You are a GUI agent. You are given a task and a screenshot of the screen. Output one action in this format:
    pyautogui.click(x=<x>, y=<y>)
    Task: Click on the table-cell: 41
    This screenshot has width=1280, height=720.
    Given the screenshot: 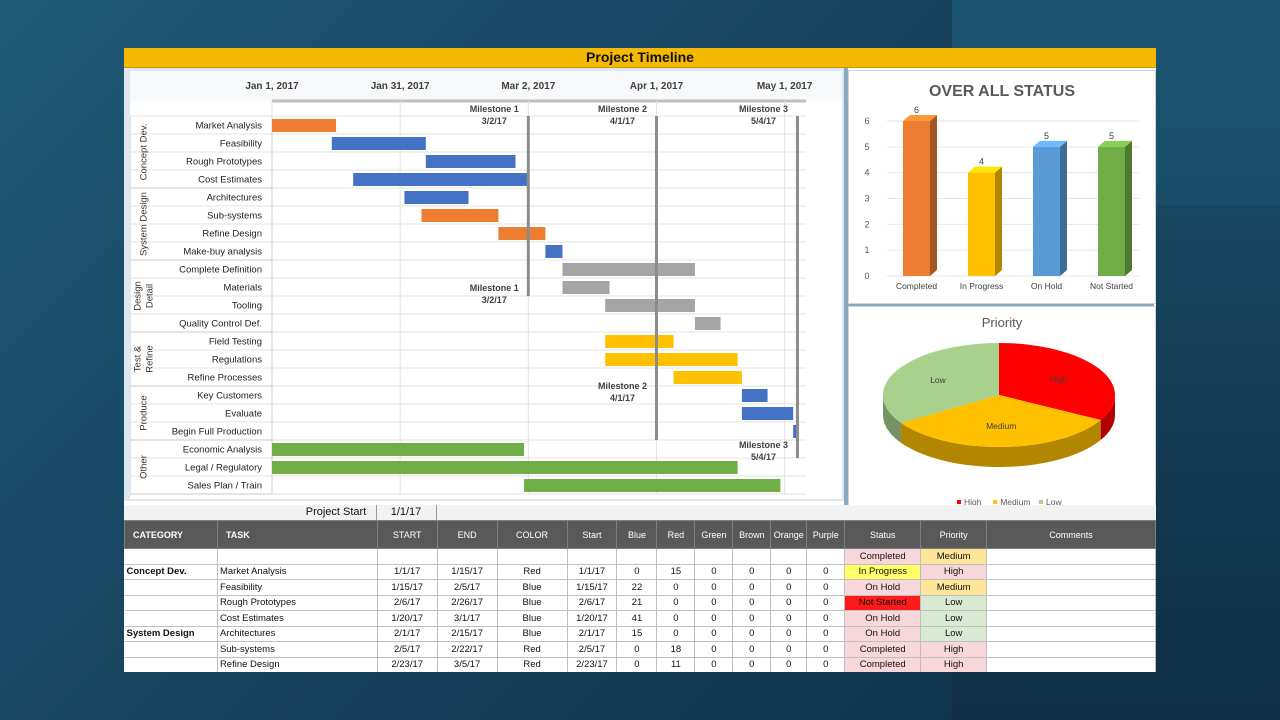 What is the action you would take?
    pyautogui.click(x=637, y=618)
    